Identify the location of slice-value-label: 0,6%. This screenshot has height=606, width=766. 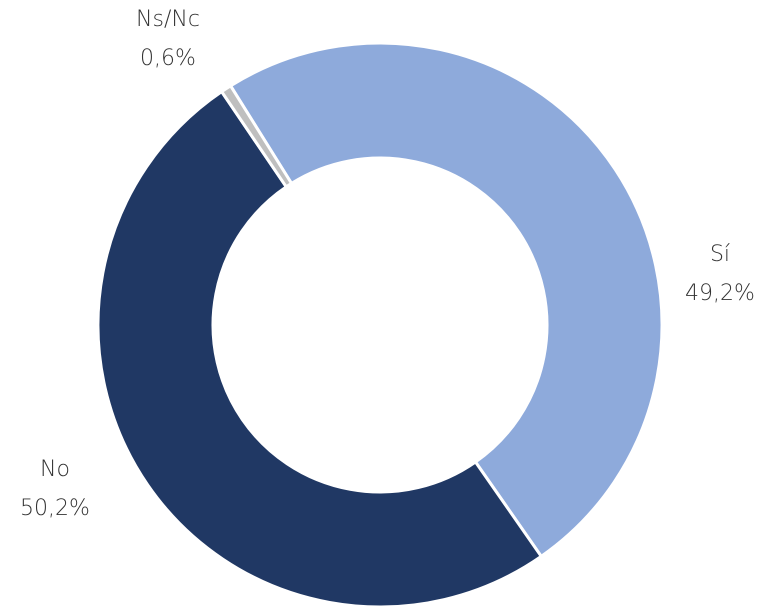
(168, 58).